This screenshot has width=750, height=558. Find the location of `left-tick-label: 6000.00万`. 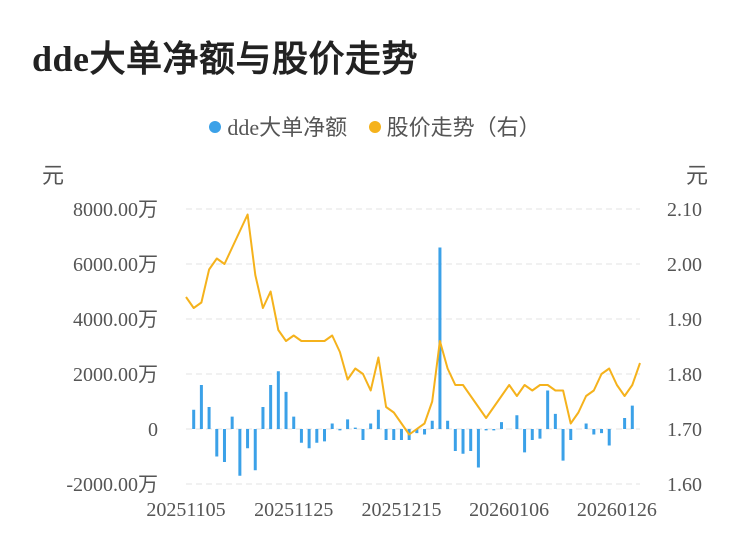

left-tick-label: 6000.00万 is located at coordinates (115, 265).